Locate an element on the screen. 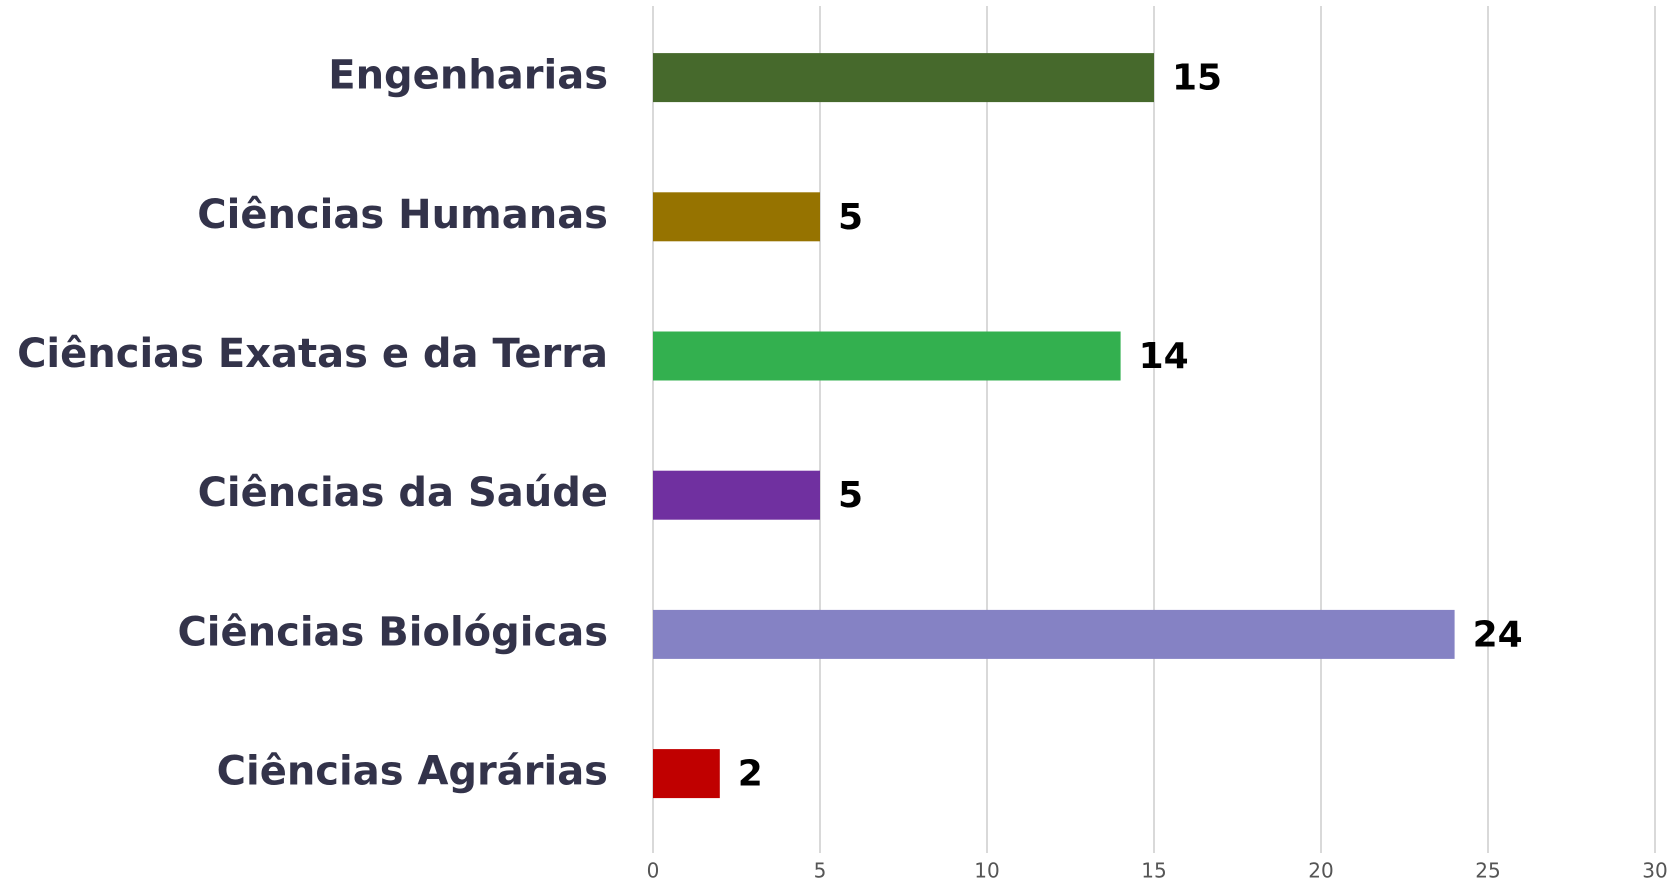  category-label: Ciências Humanas is located at coordinates (402, 215).